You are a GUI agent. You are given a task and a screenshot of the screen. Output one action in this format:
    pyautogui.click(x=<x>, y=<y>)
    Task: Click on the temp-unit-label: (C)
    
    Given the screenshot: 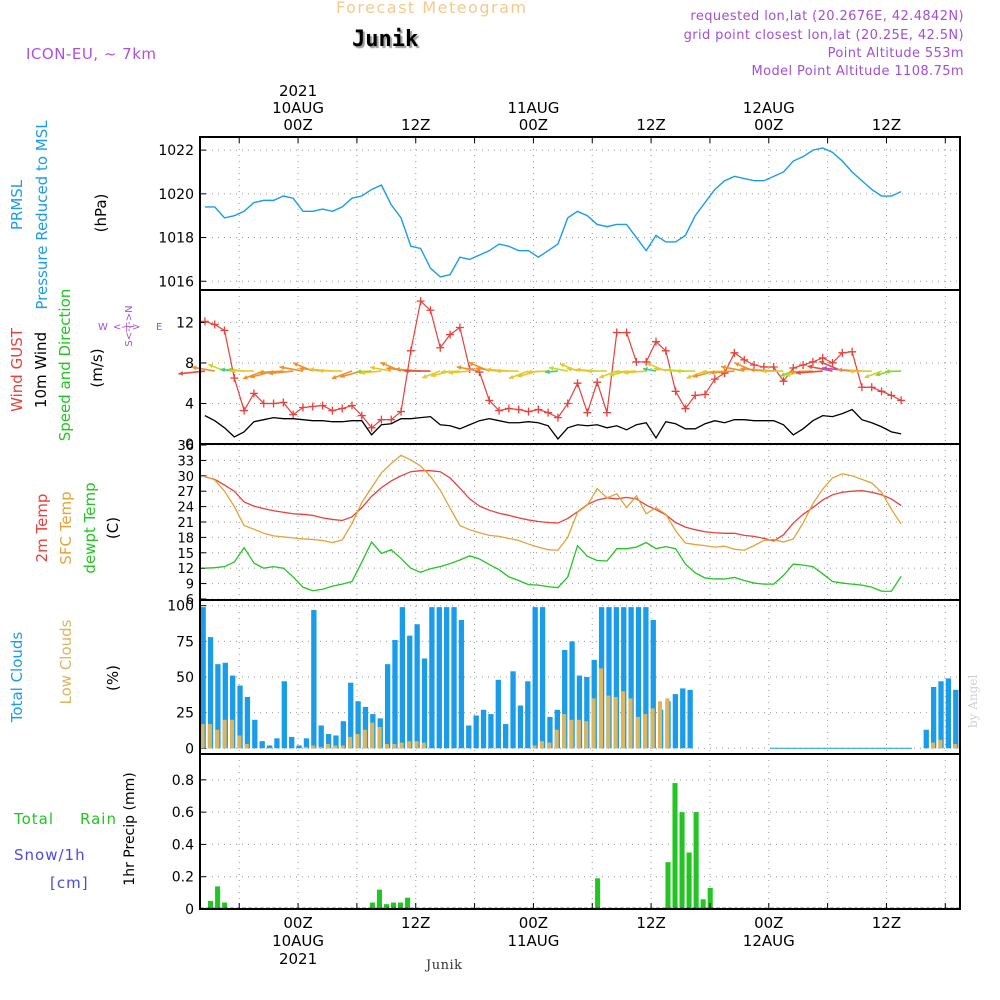 What is the action you would take?
    pyautogui.click(x=113, y=528)
    